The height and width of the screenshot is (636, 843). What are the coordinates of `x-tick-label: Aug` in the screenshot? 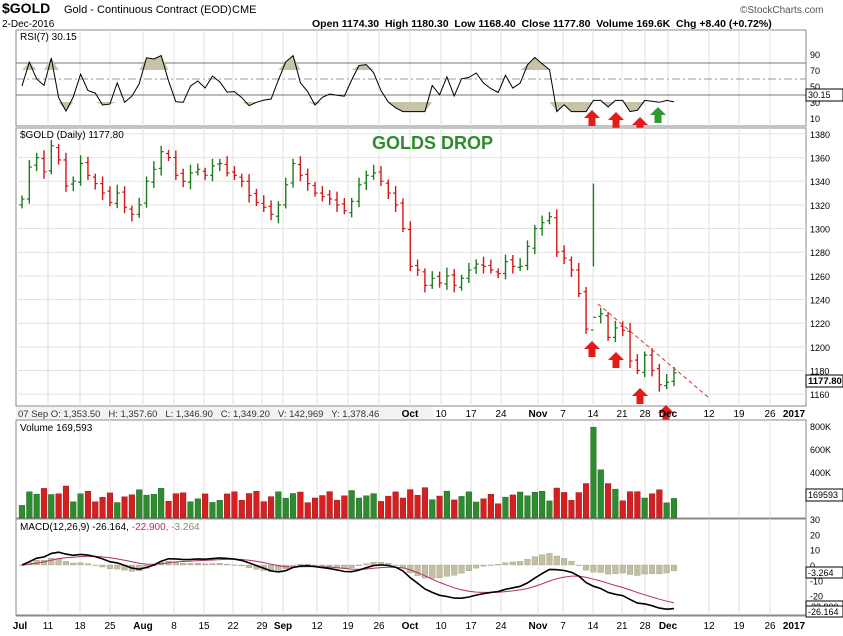 It's located at (142, 626).